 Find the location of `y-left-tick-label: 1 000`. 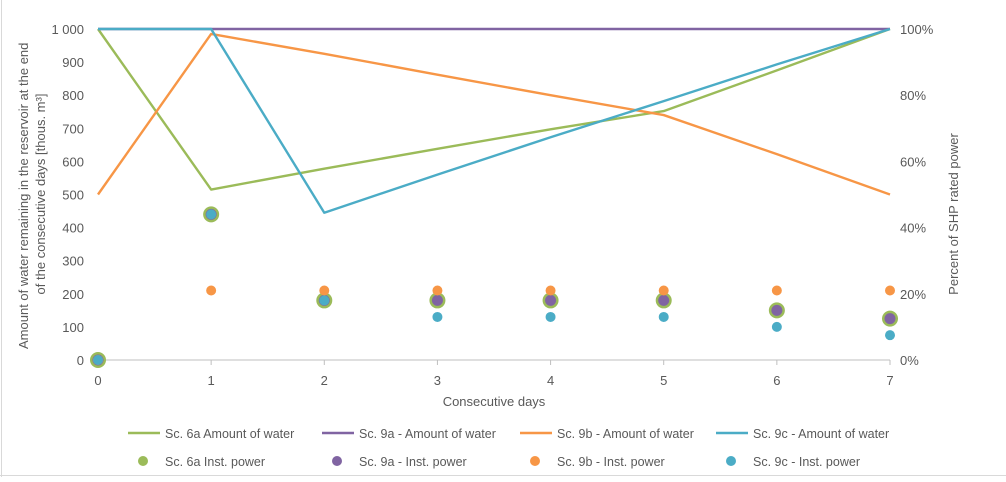

y-left-tick-label: 1 000 is located at coordinates (67, 29).